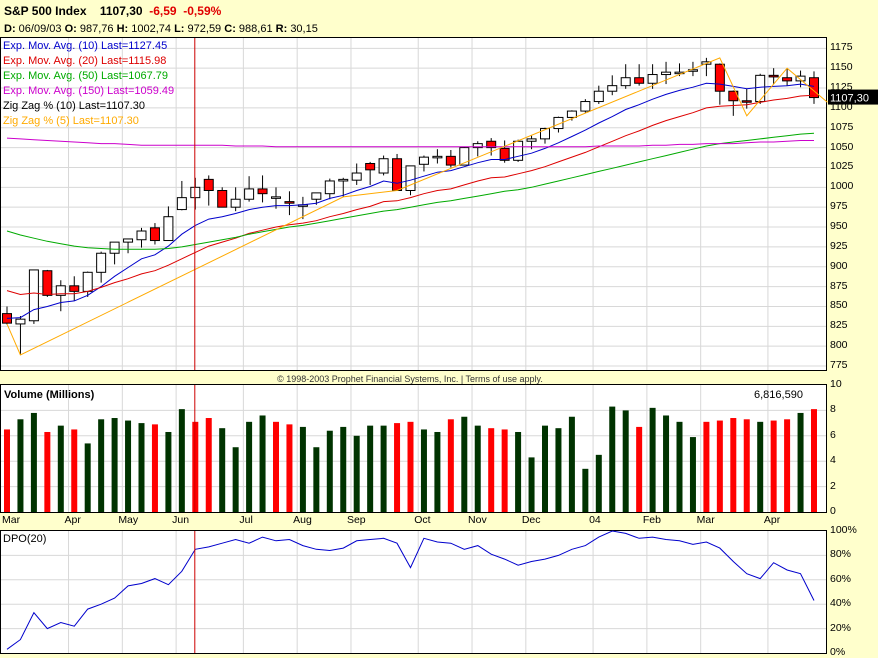 Image resolution: width=878 pixels, height=658 pixels. I want to click on month-label-0: Mar, so click(11, 520).